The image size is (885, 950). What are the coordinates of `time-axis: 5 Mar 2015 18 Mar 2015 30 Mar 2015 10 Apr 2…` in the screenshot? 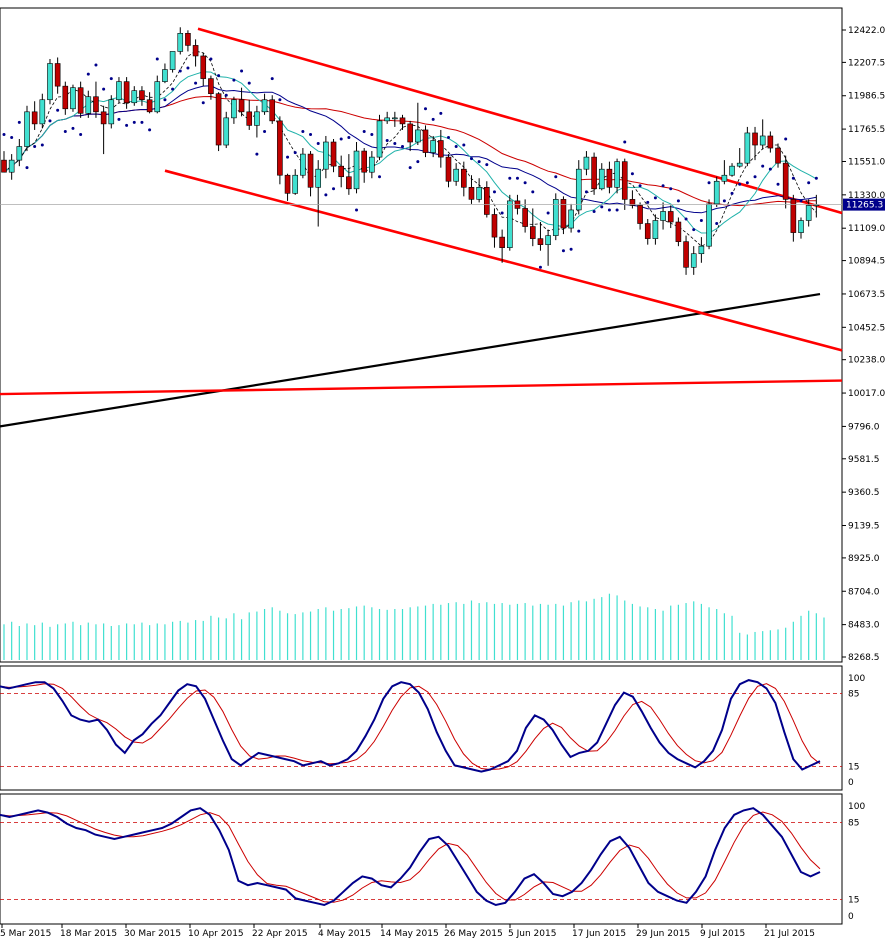 It's located at (407, 931).